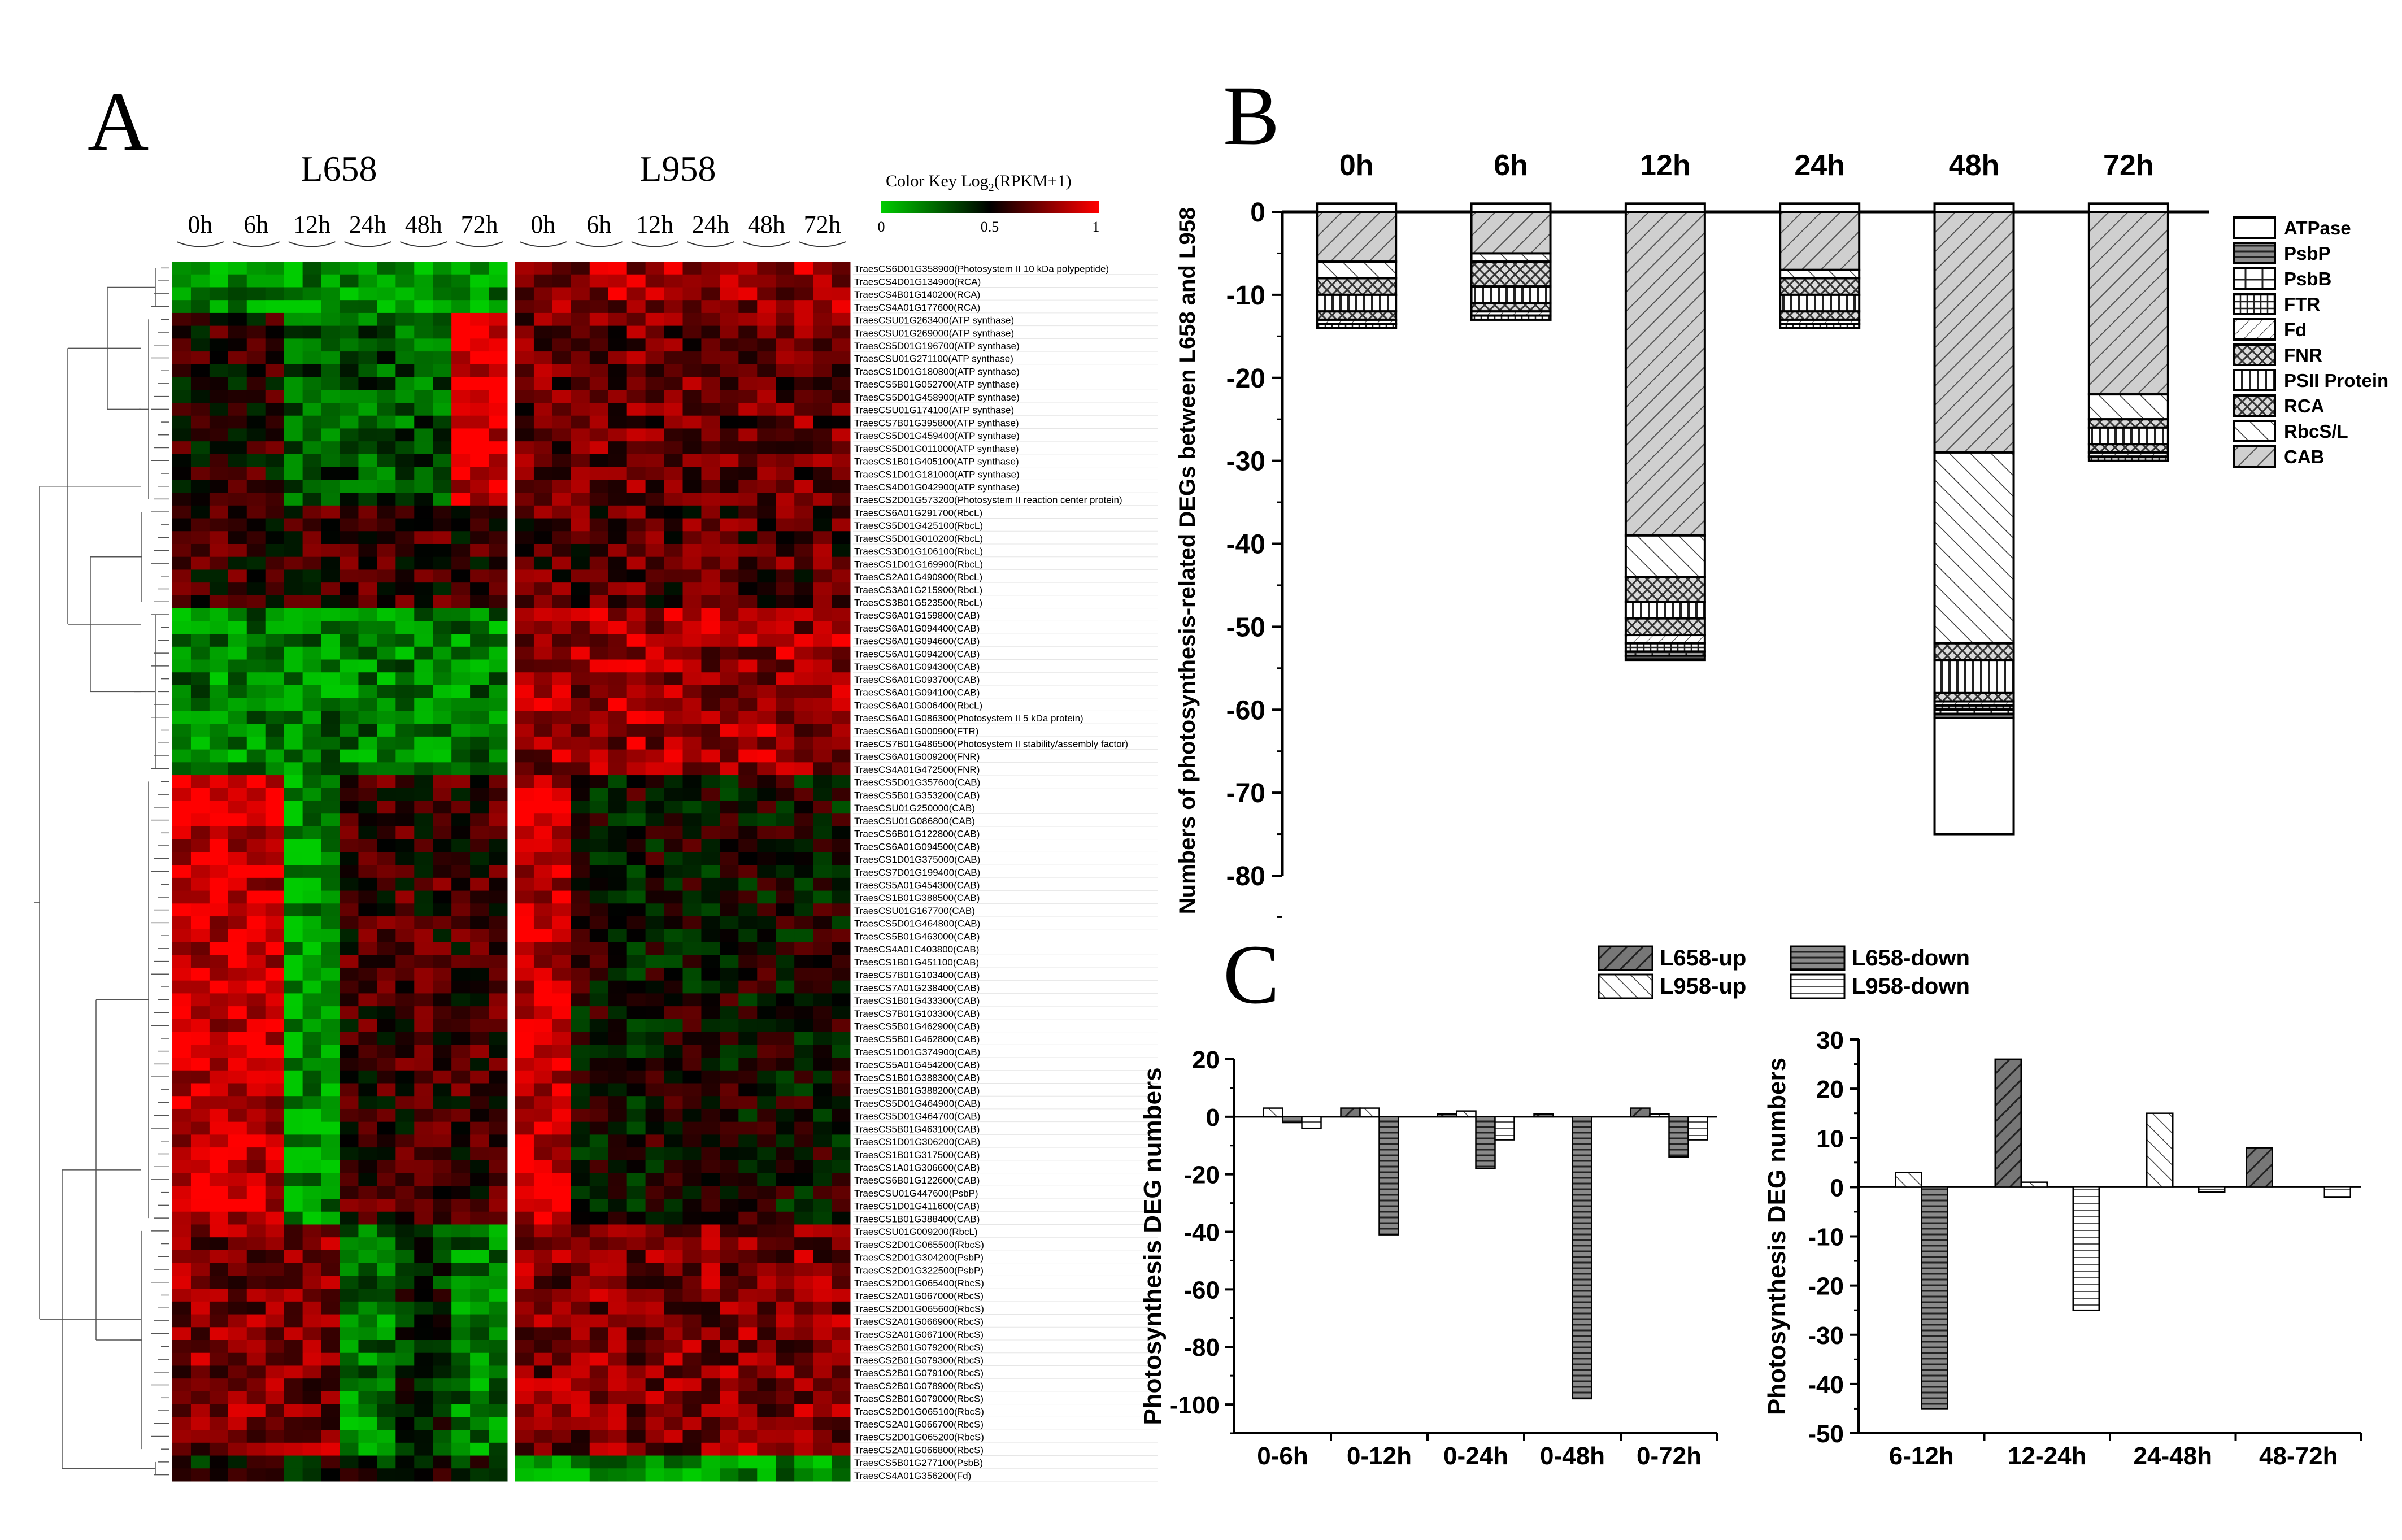 This screenshot has height=1540, width=2402. I want to click on chart-c-legend-swatch, so click(1818, 986).